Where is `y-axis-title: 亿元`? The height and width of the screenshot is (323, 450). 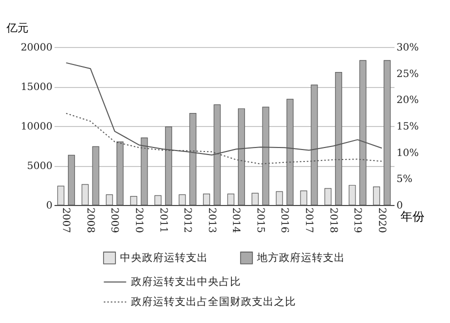 y-axis-title: 亿元 is located at coordinates (17, 28).